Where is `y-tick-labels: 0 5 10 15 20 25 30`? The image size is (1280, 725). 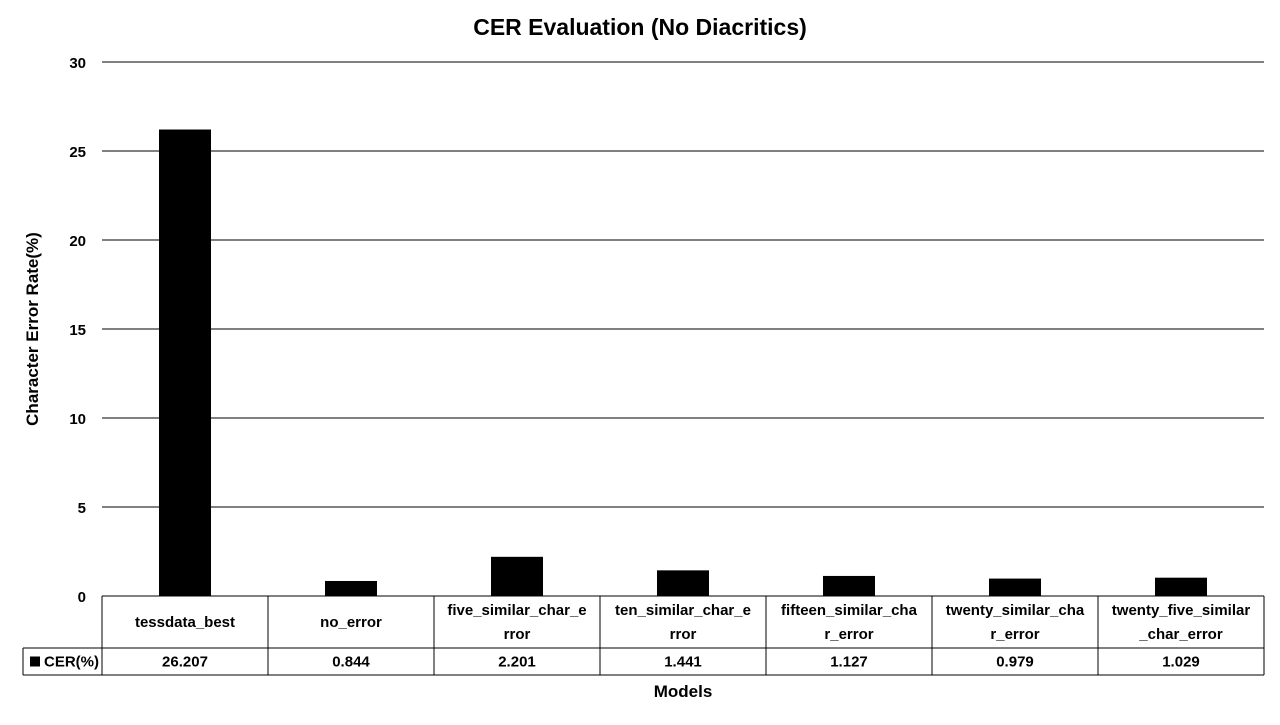
y-tick-labels: 0 5 10 15 20 25 30 is located at coordinates (77, 330).